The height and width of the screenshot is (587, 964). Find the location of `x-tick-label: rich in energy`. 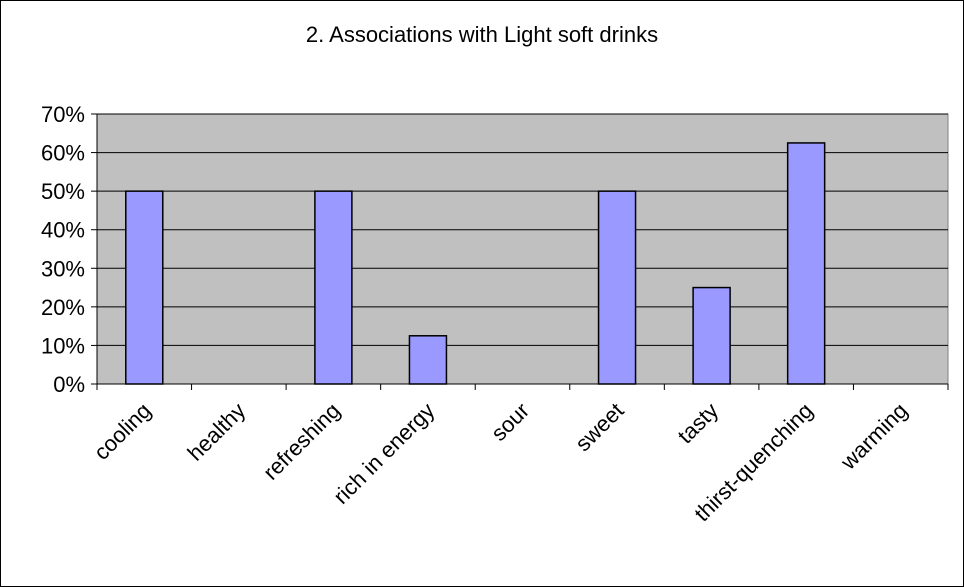

x-tick-label: rich in energy is located at coordinates (383, 453).